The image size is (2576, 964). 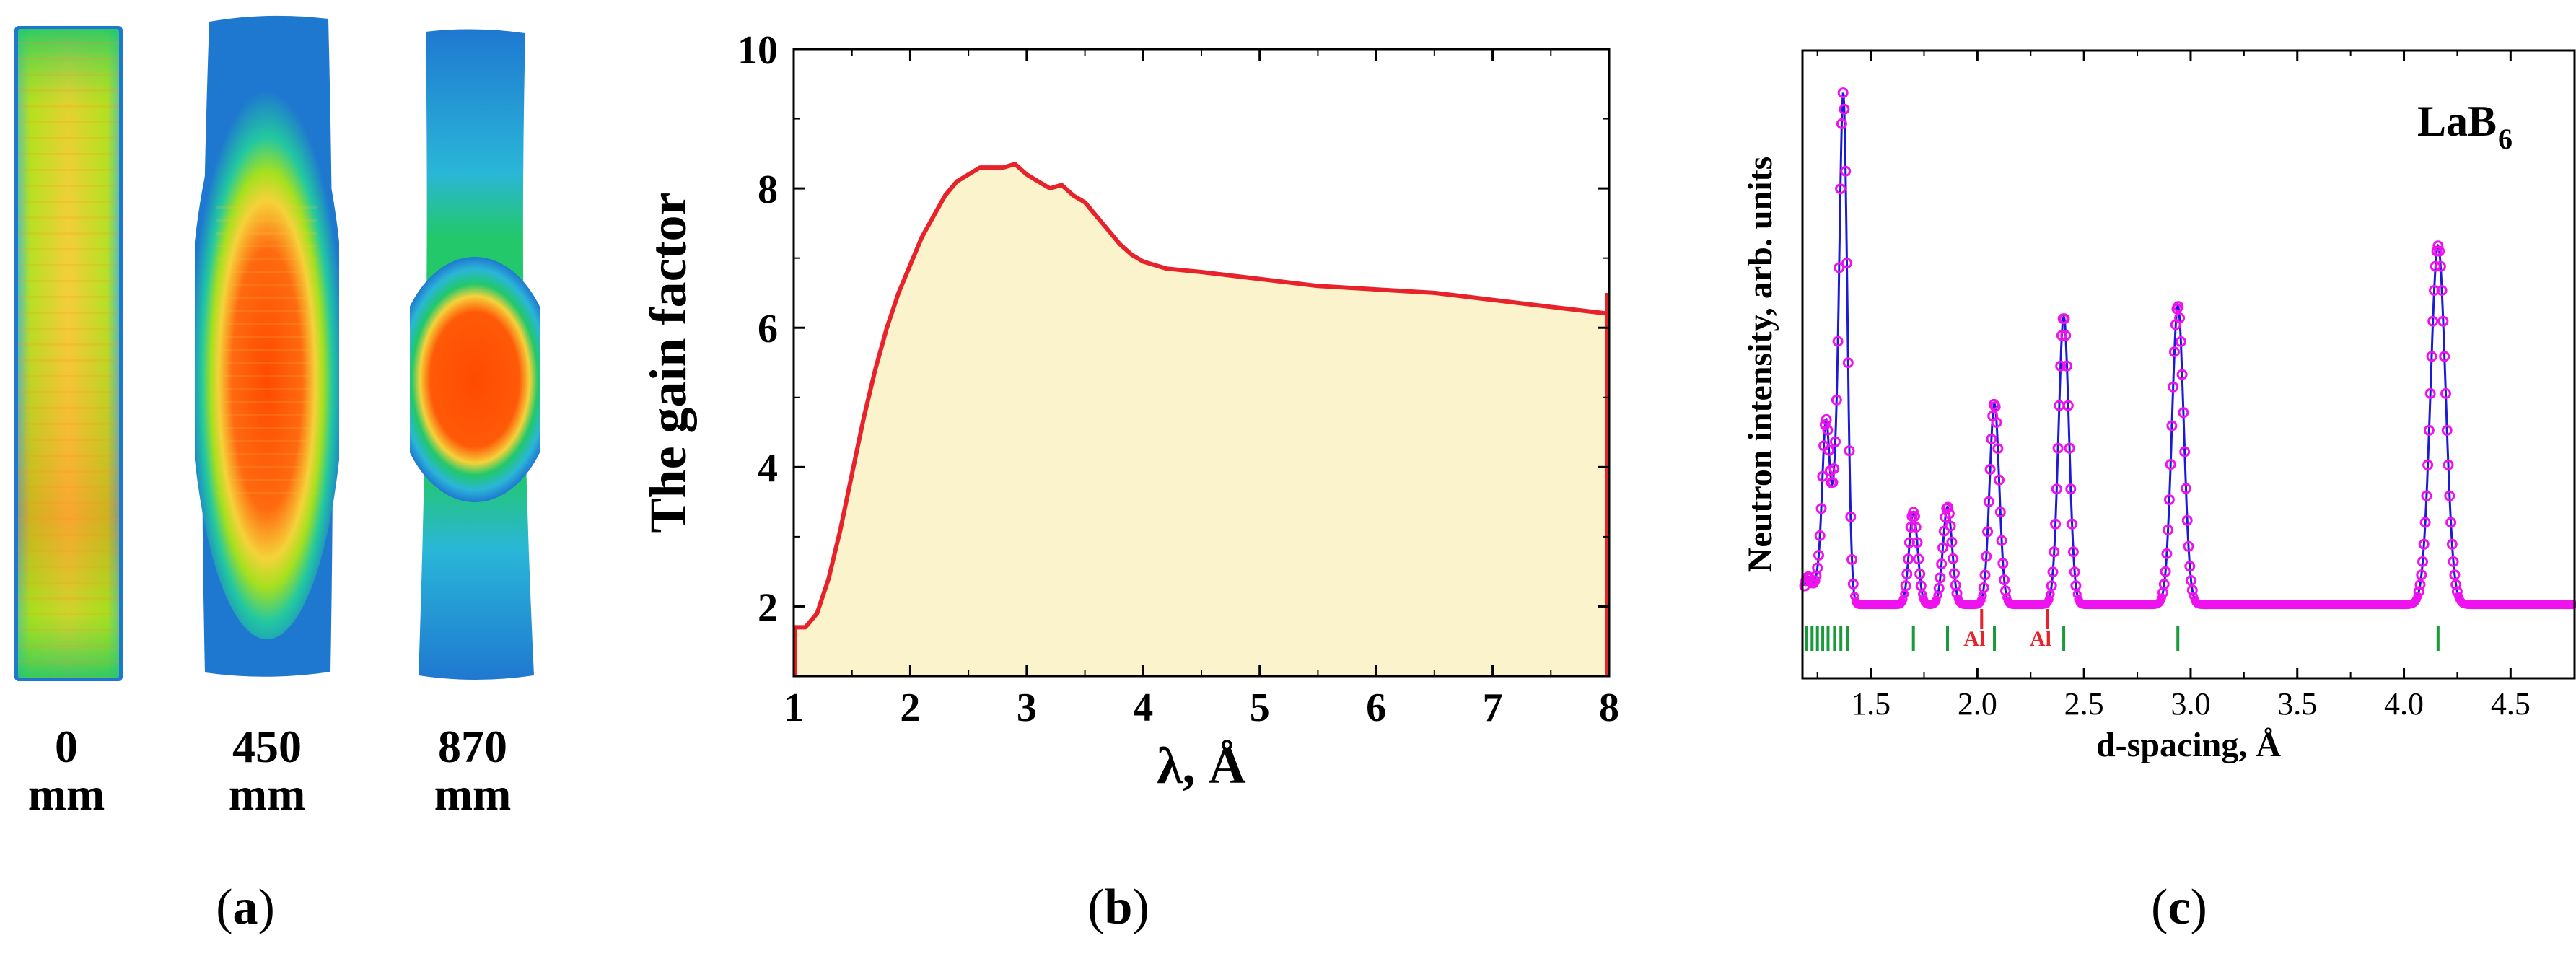 What do you see at coordinates (768, 329) in the screenshot?
I see `y-tick-label: 6` at bounding box center [768, 329].